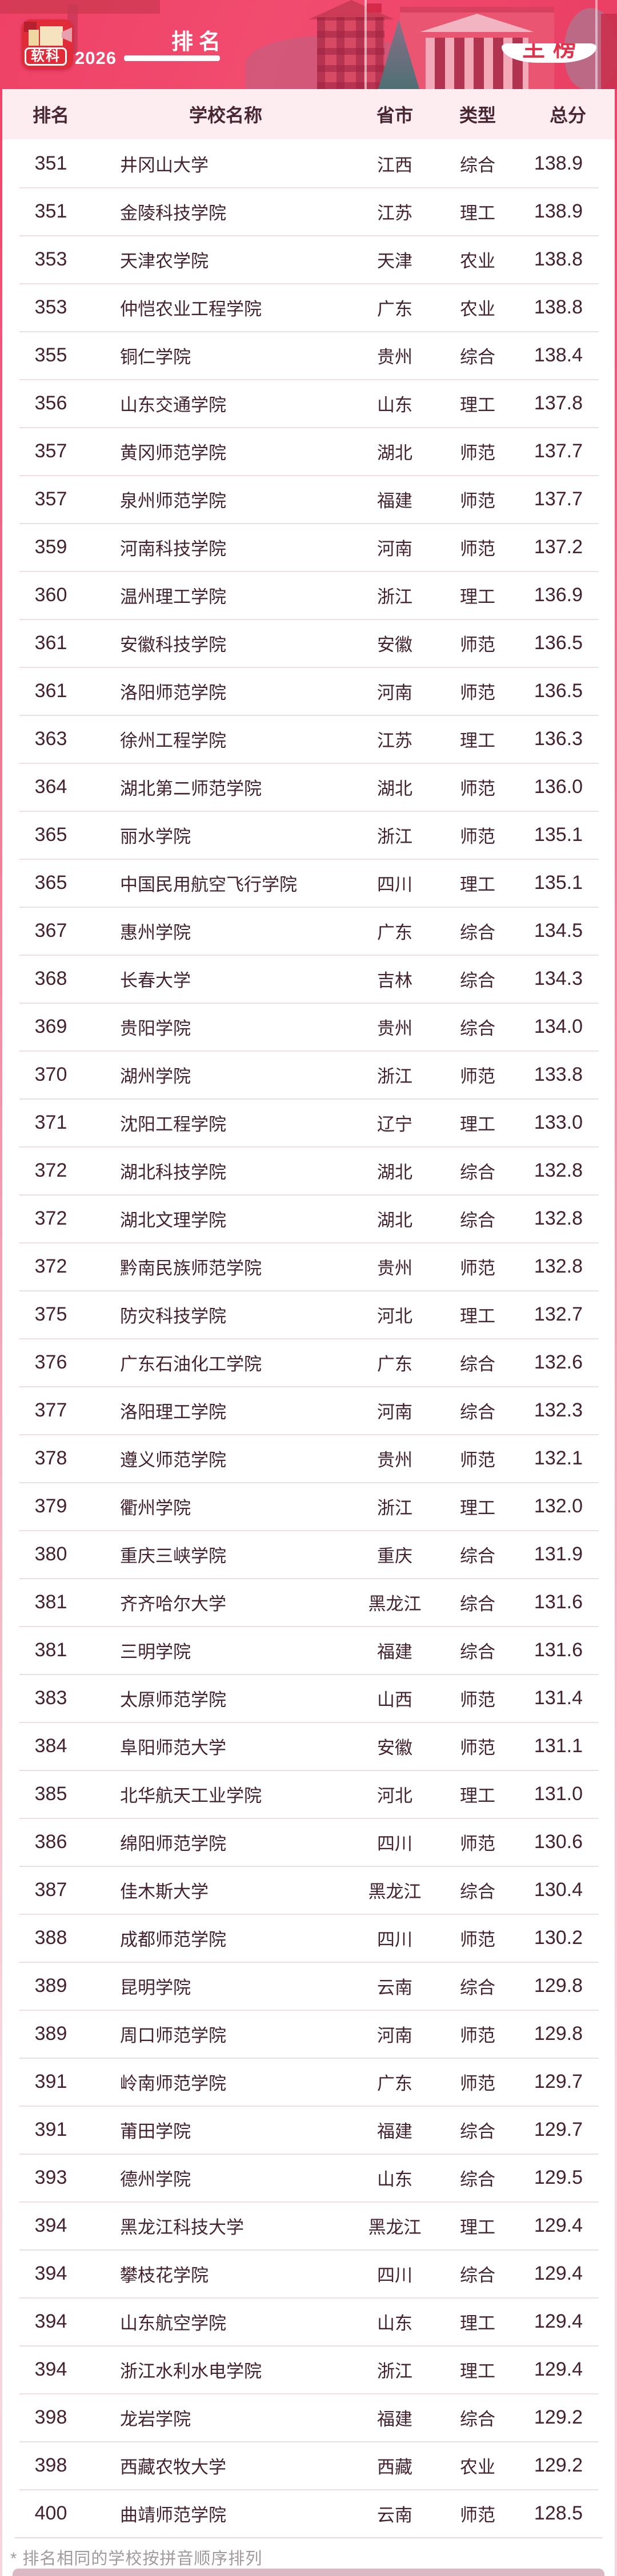 This screenshot has width=617, height=2576. Describe the element at coordinates (155, 1651) in the screenshot. I see `cell-name: 三明学院` at that location.